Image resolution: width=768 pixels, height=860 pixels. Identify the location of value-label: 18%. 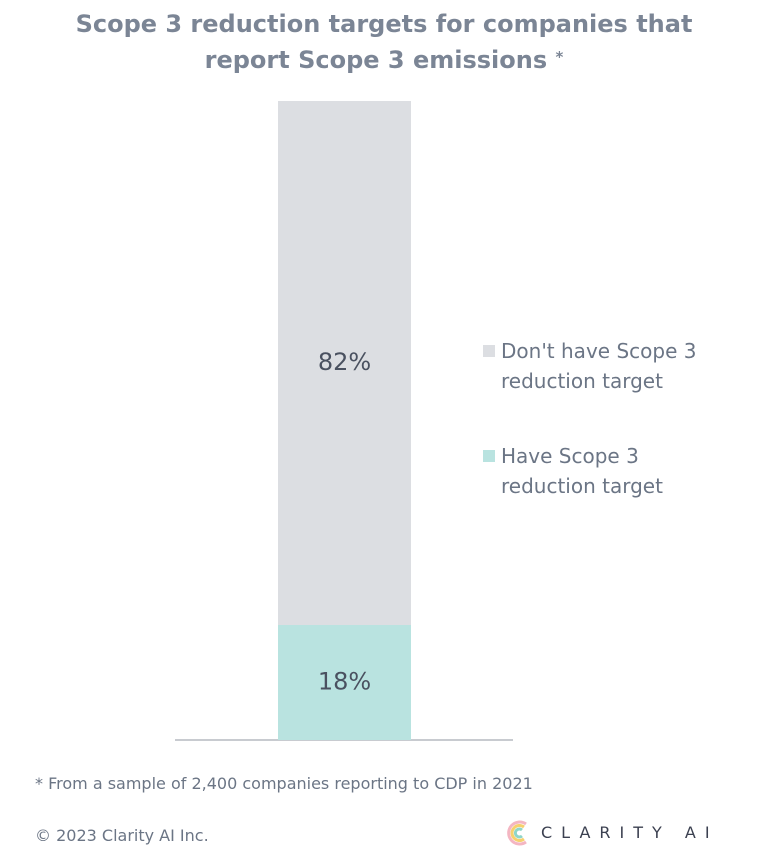
(344, 681).